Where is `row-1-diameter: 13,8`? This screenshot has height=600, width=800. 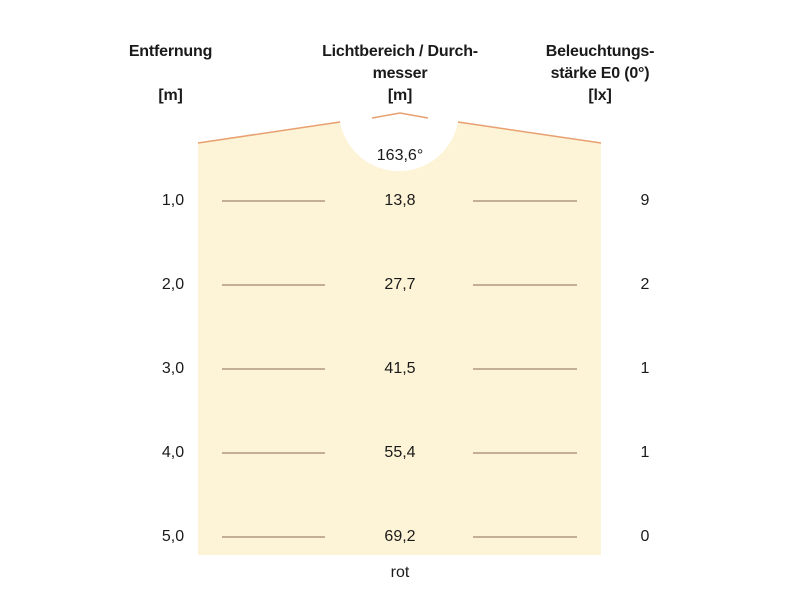
row-1-diameter: 13,8 is located at coordinates (400, 200).